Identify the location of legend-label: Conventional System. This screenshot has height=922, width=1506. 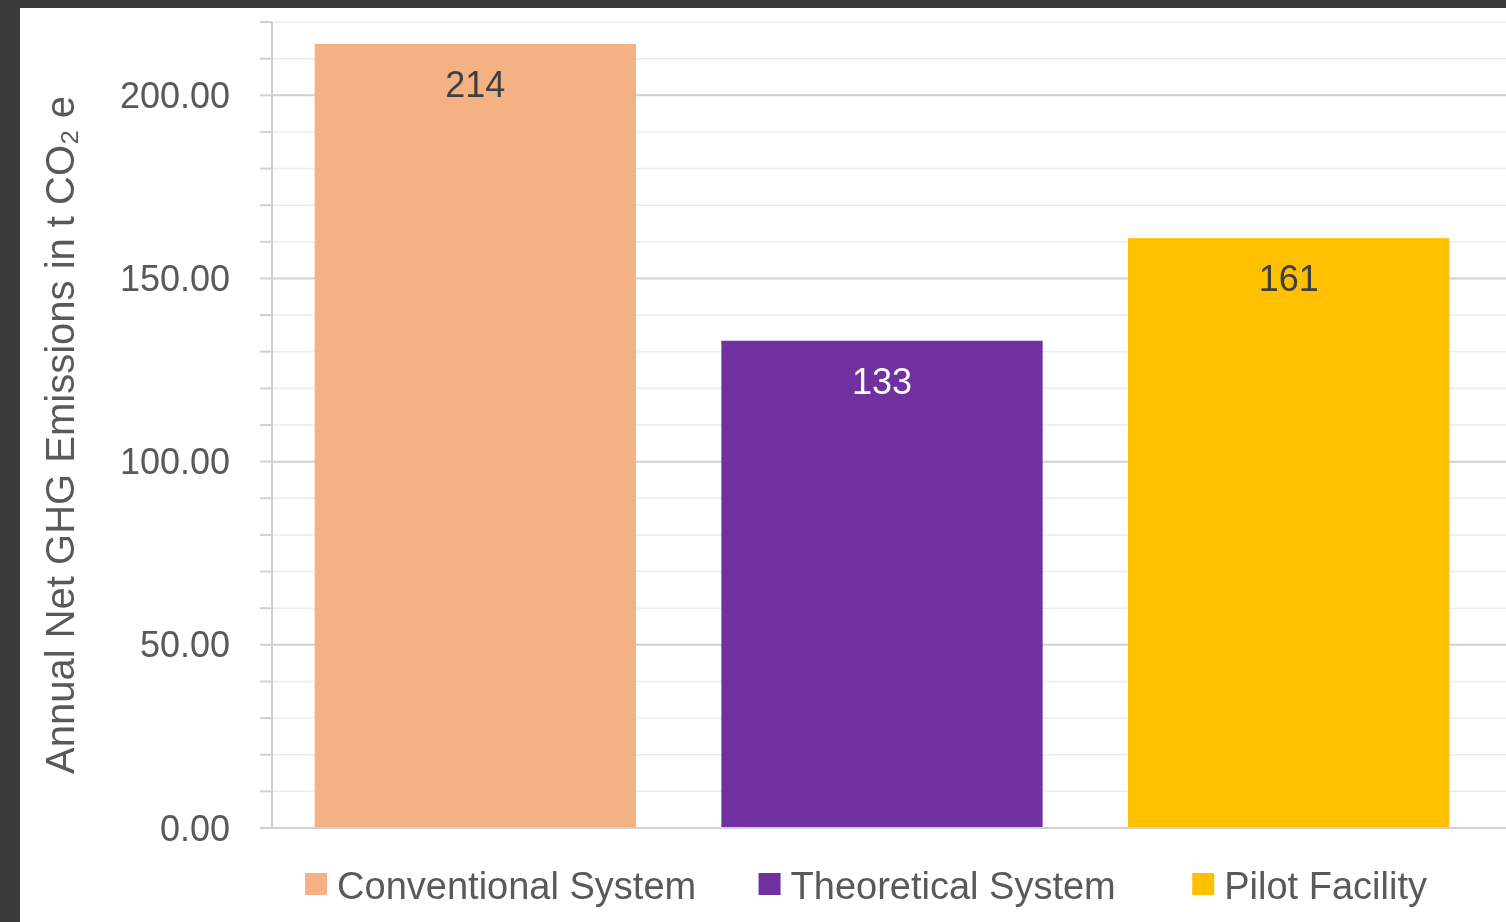
(517, 886).